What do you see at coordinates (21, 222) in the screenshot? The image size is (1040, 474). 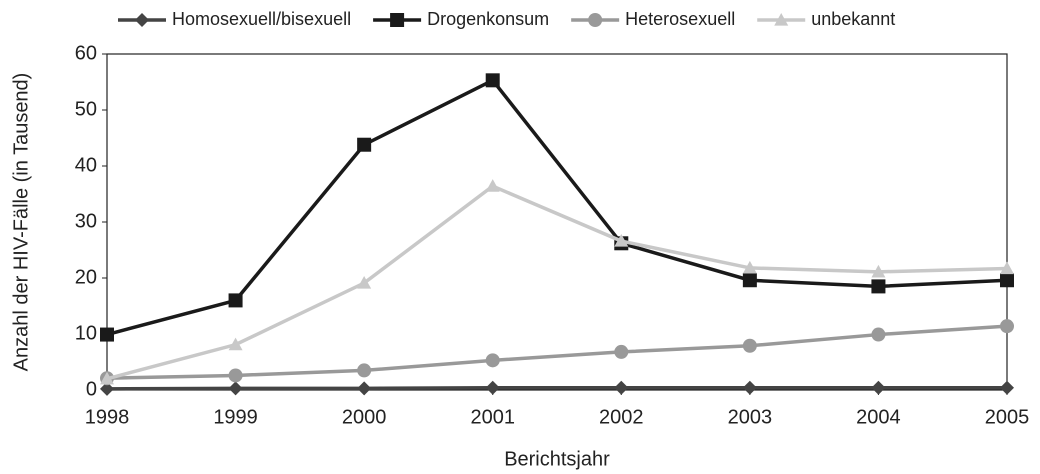 I see `y-axis-label: Anzahl der HIV-Fälle (in Tausend)` at bounding box center [21, 222].